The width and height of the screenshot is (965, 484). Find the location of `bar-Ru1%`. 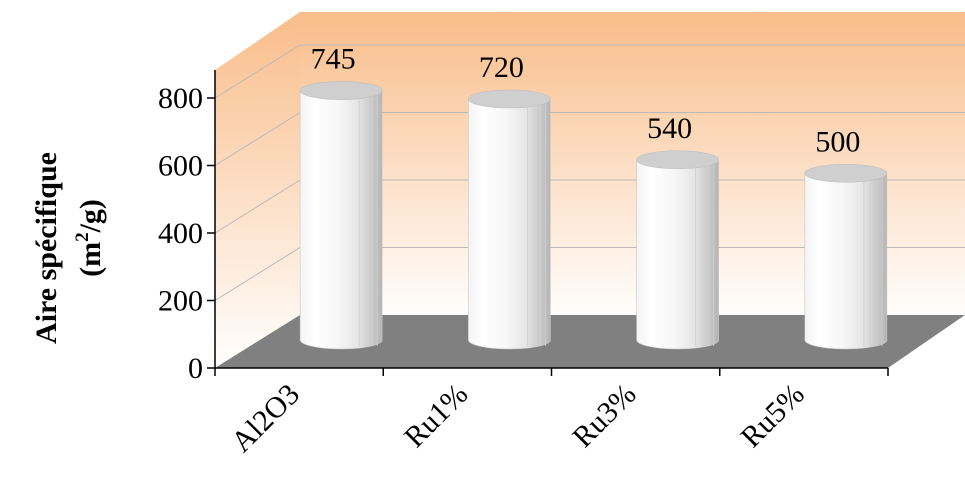

bar-Ru1% is located at coordinates (509, 219).